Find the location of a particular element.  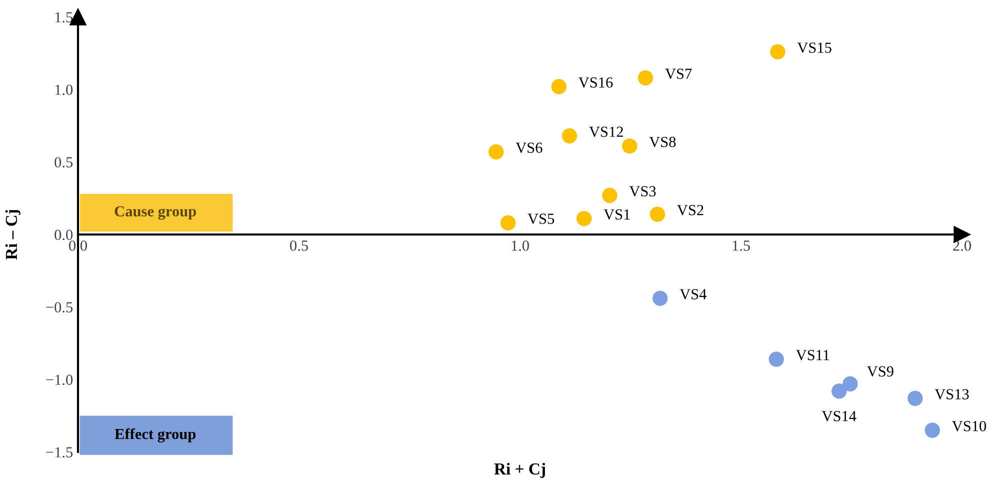

y-axis-title: Ri – Cj is located at coordinates (12, 235).